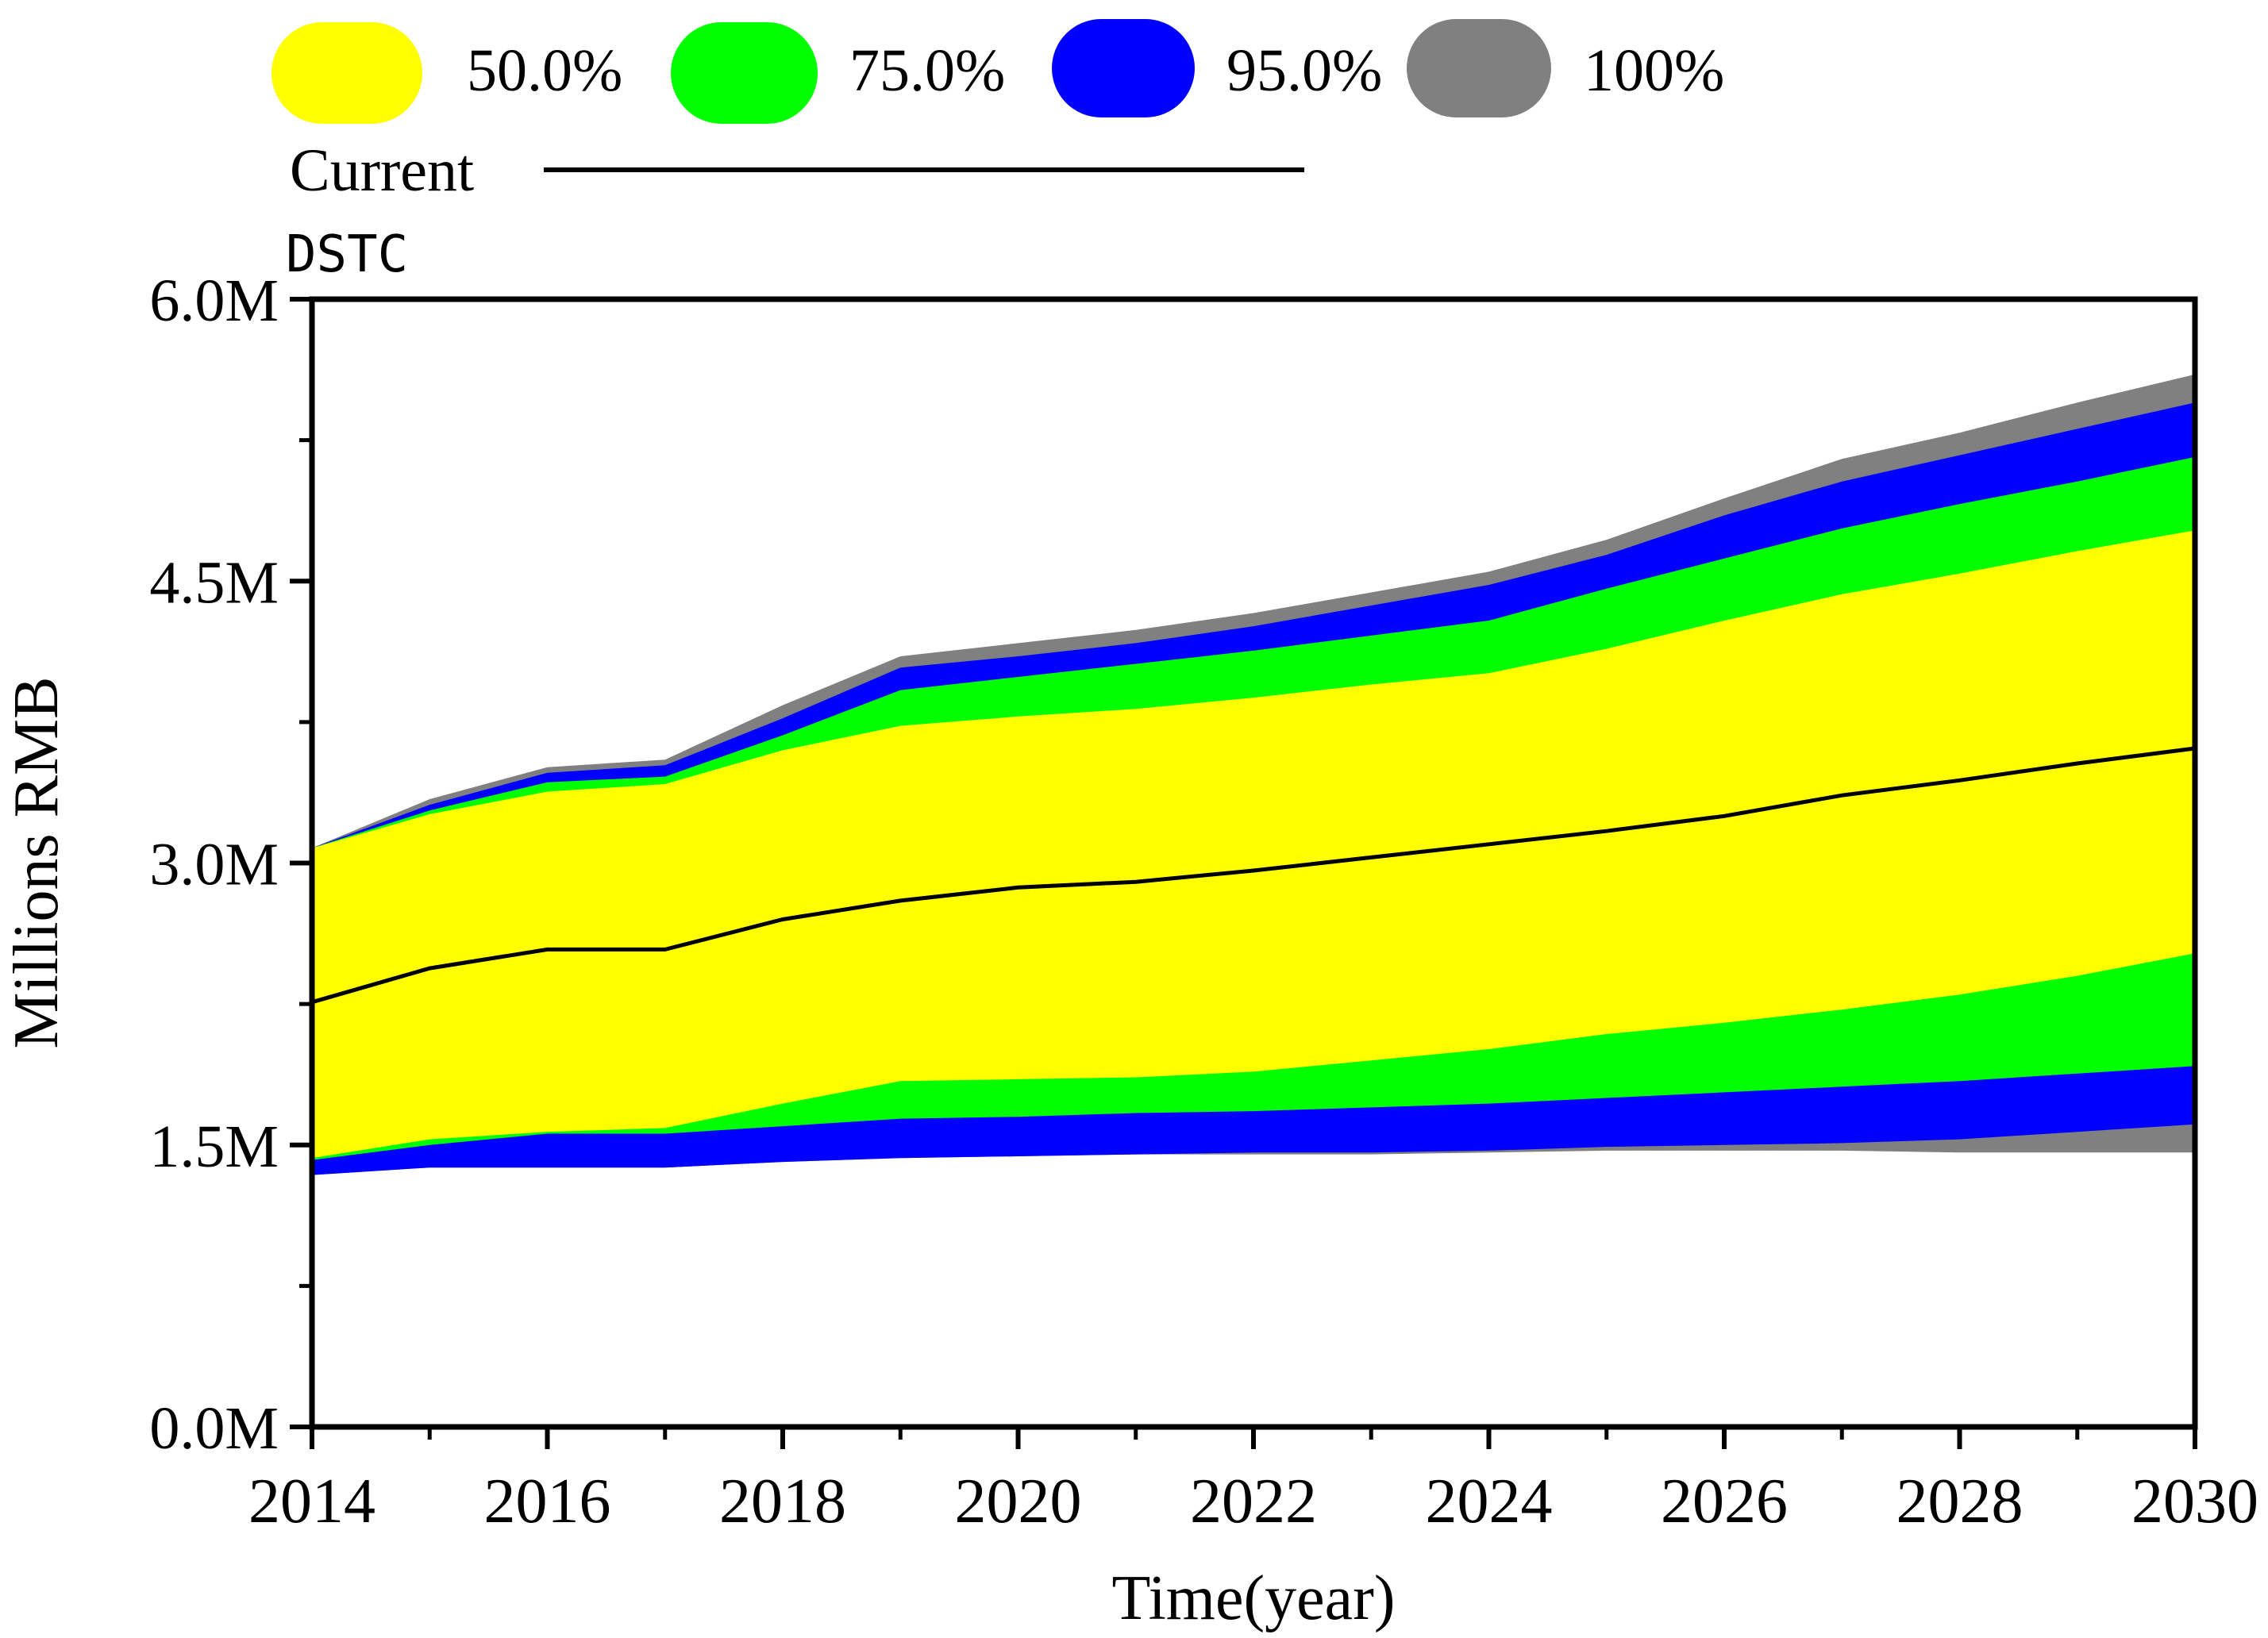  What do you see at coordinates (1304, 70) in the screenshot?
I see `legend-label-95: 95.0%` at bounding box center [1304, 70].